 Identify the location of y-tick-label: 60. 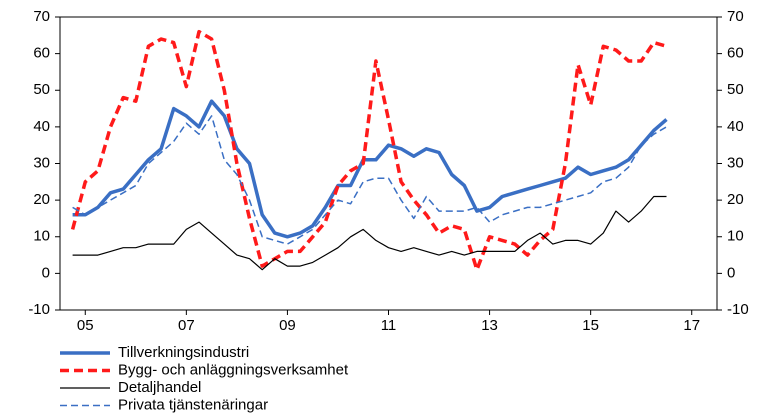
(41, 53).